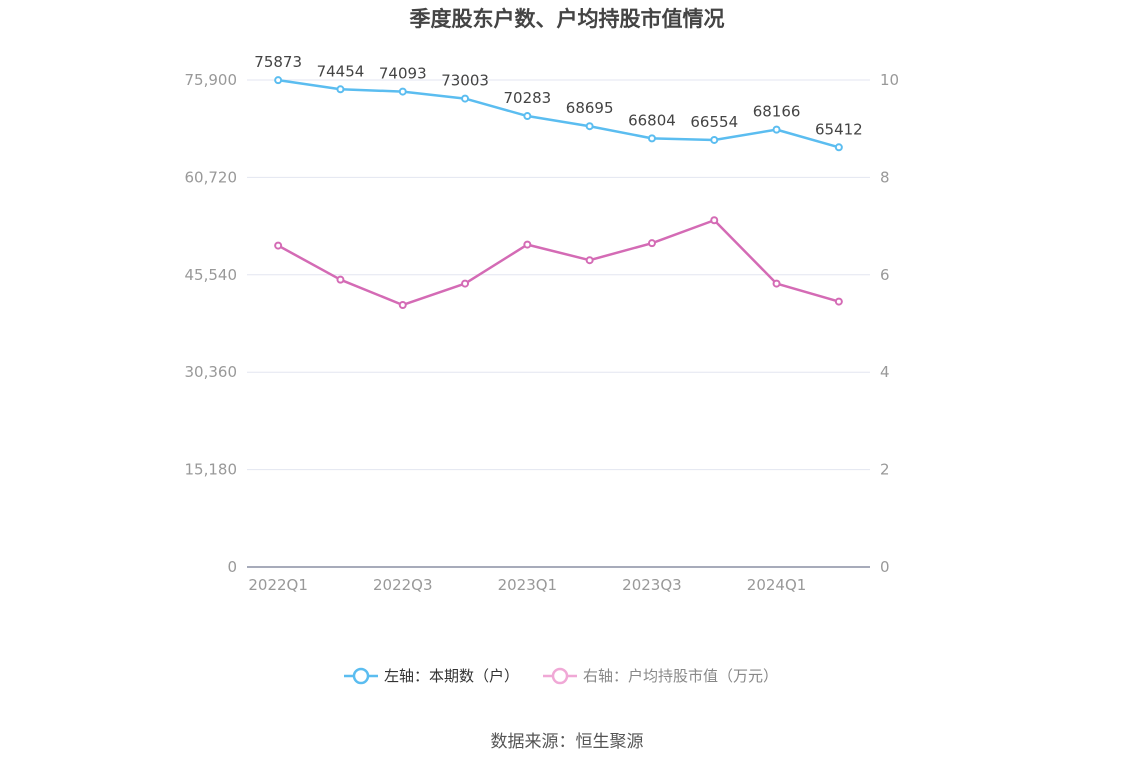 The image size is (1134, 766). What do you see at coordinates (278, 62) in the screenshot?
I see `data-label: 75873` at bounding box center [278, 62].